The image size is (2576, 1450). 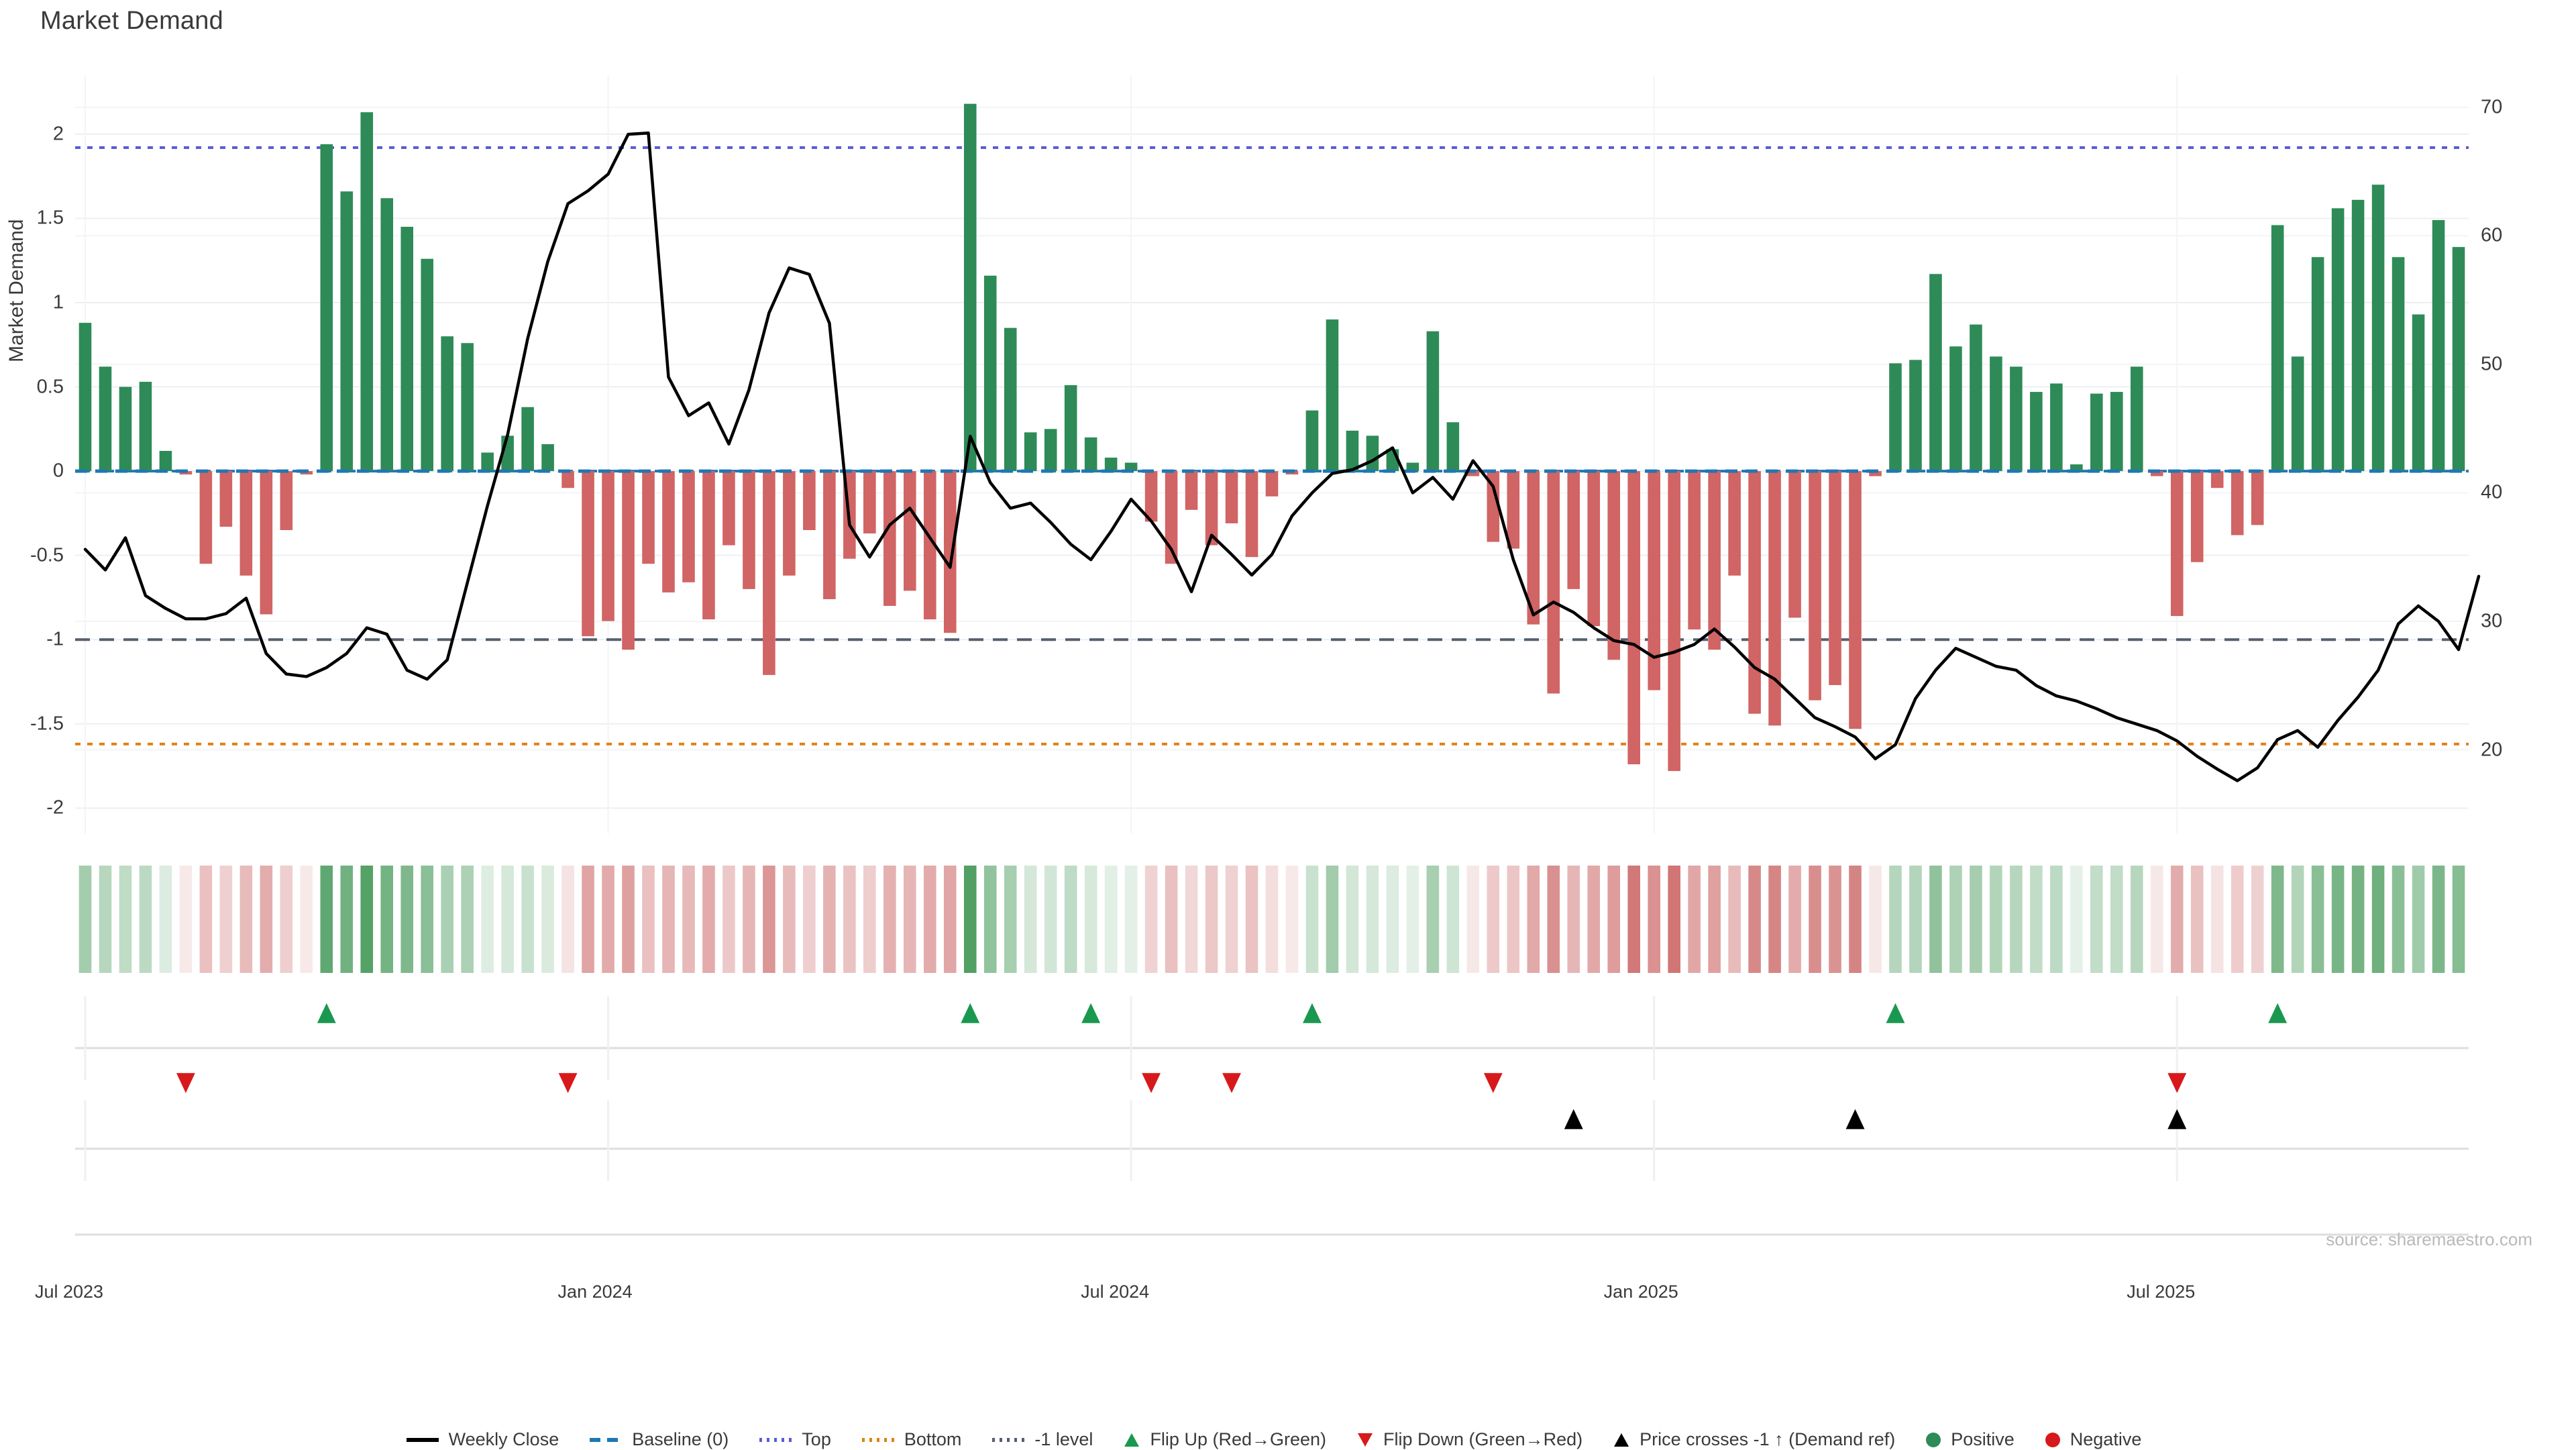 What do you see at coordinates (2092, 1439) in the screenshot?
I see `legend-item: Negative` at bounding box center [2092, 1439].